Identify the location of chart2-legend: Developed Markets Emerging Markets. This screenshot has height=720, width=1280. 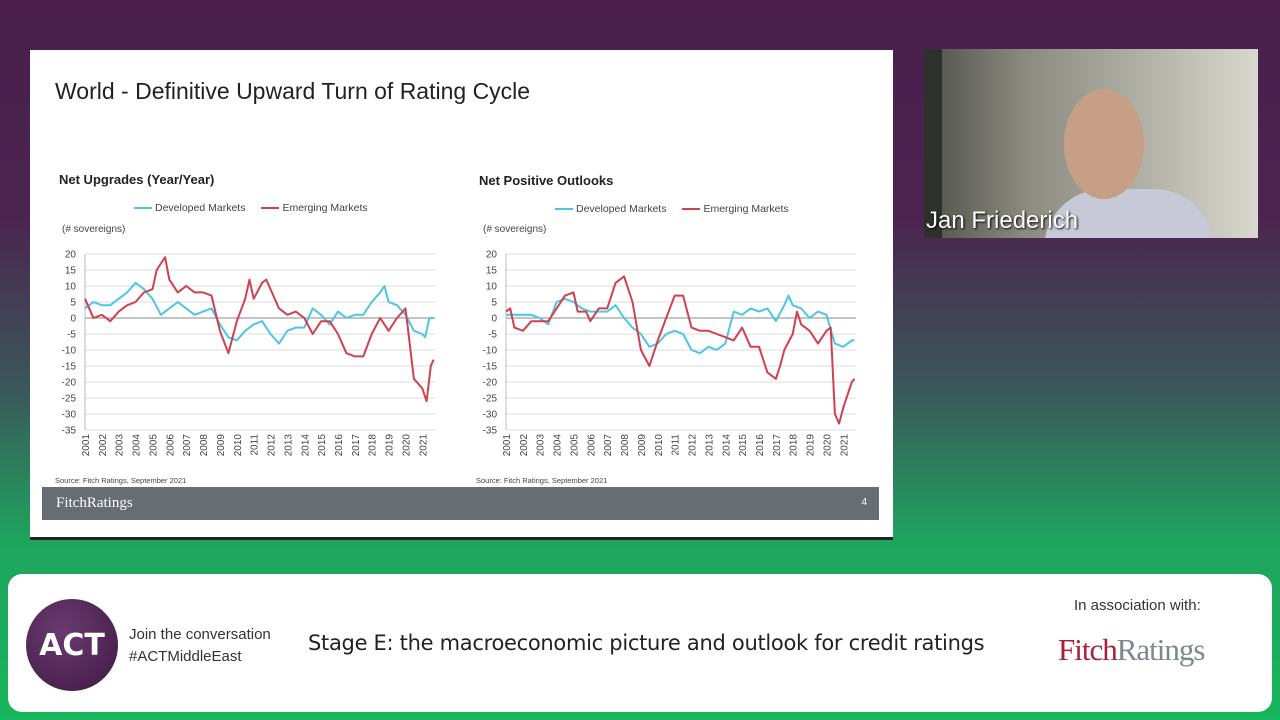
(672, 209).